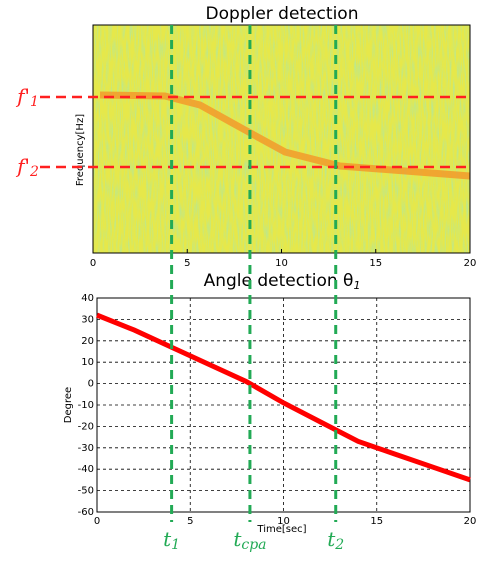  I want to click on marker-label: f'2, so click(27, 167).